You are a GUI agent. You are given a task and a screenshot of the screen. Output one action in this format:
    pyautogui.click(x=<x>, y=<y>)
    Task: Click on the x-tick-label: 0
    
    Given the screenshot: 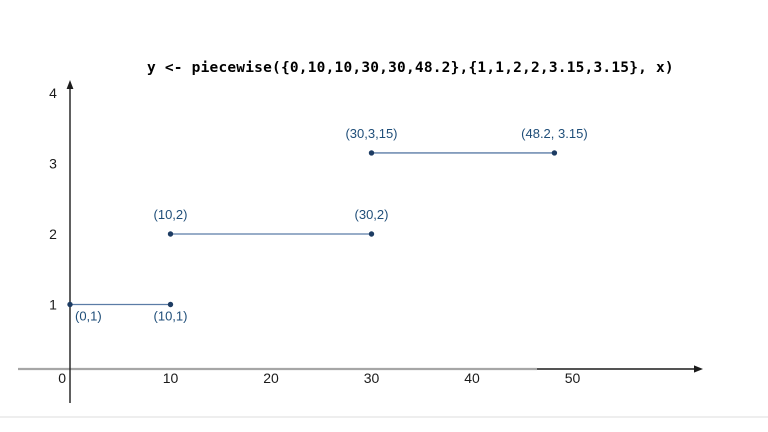 What is the action you would take?
    pyautogui.click(x=62, y=378)
    